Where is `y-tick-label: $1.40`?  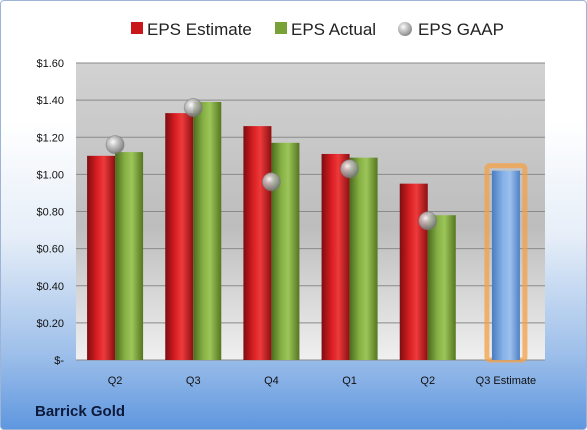 y-tick-label: $1.40 is located at coordinates (50, 101).